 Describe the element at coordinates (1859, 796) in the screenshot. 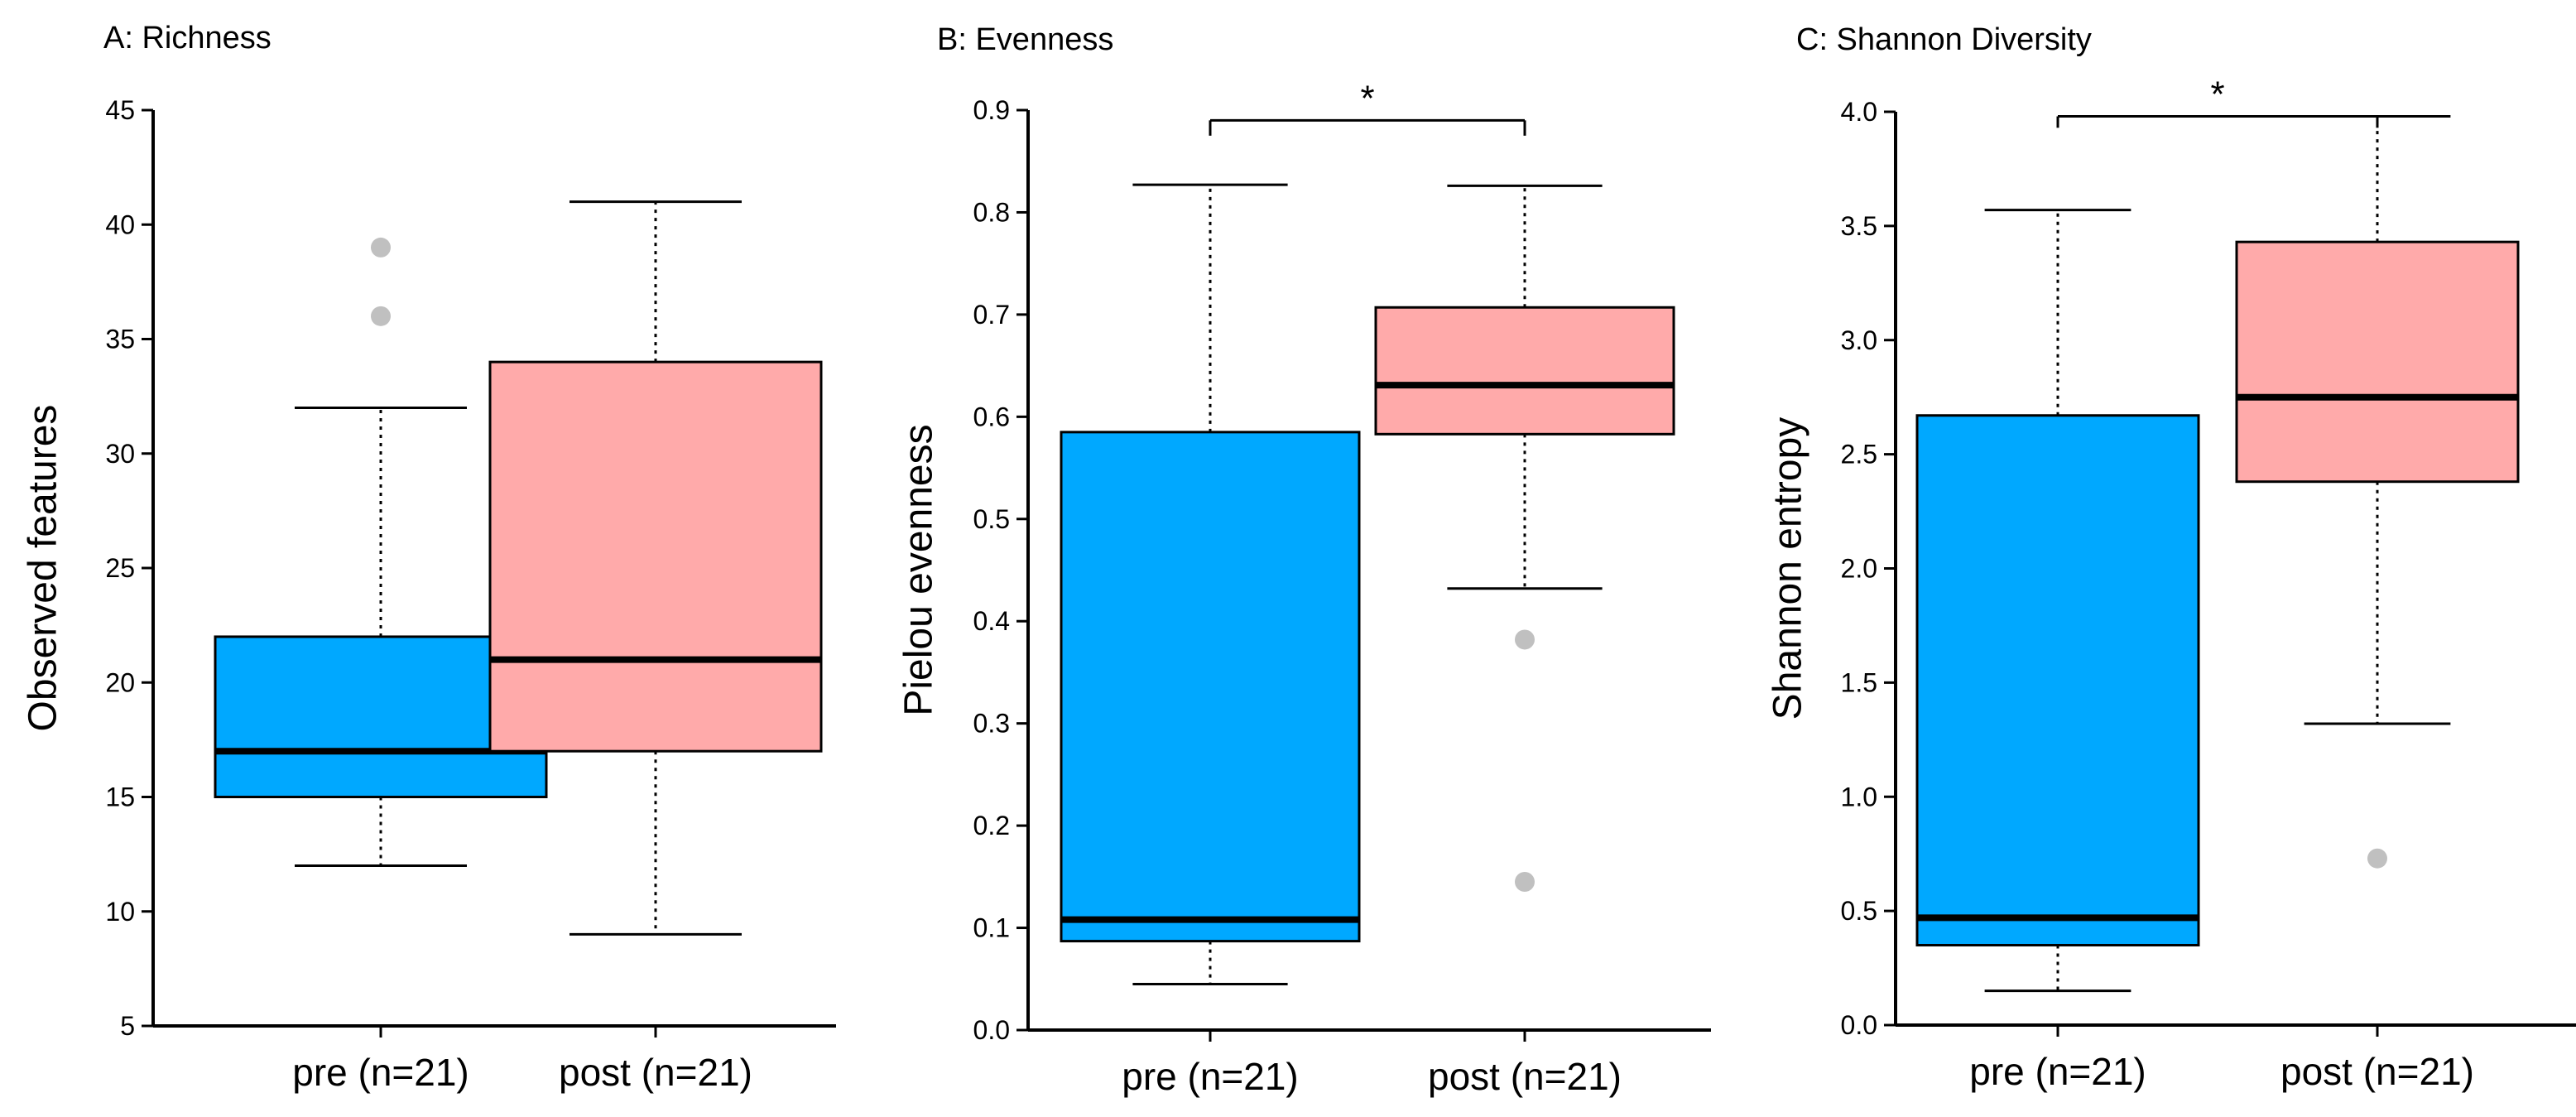

I see `y-tick-label: 1.0` at that location.